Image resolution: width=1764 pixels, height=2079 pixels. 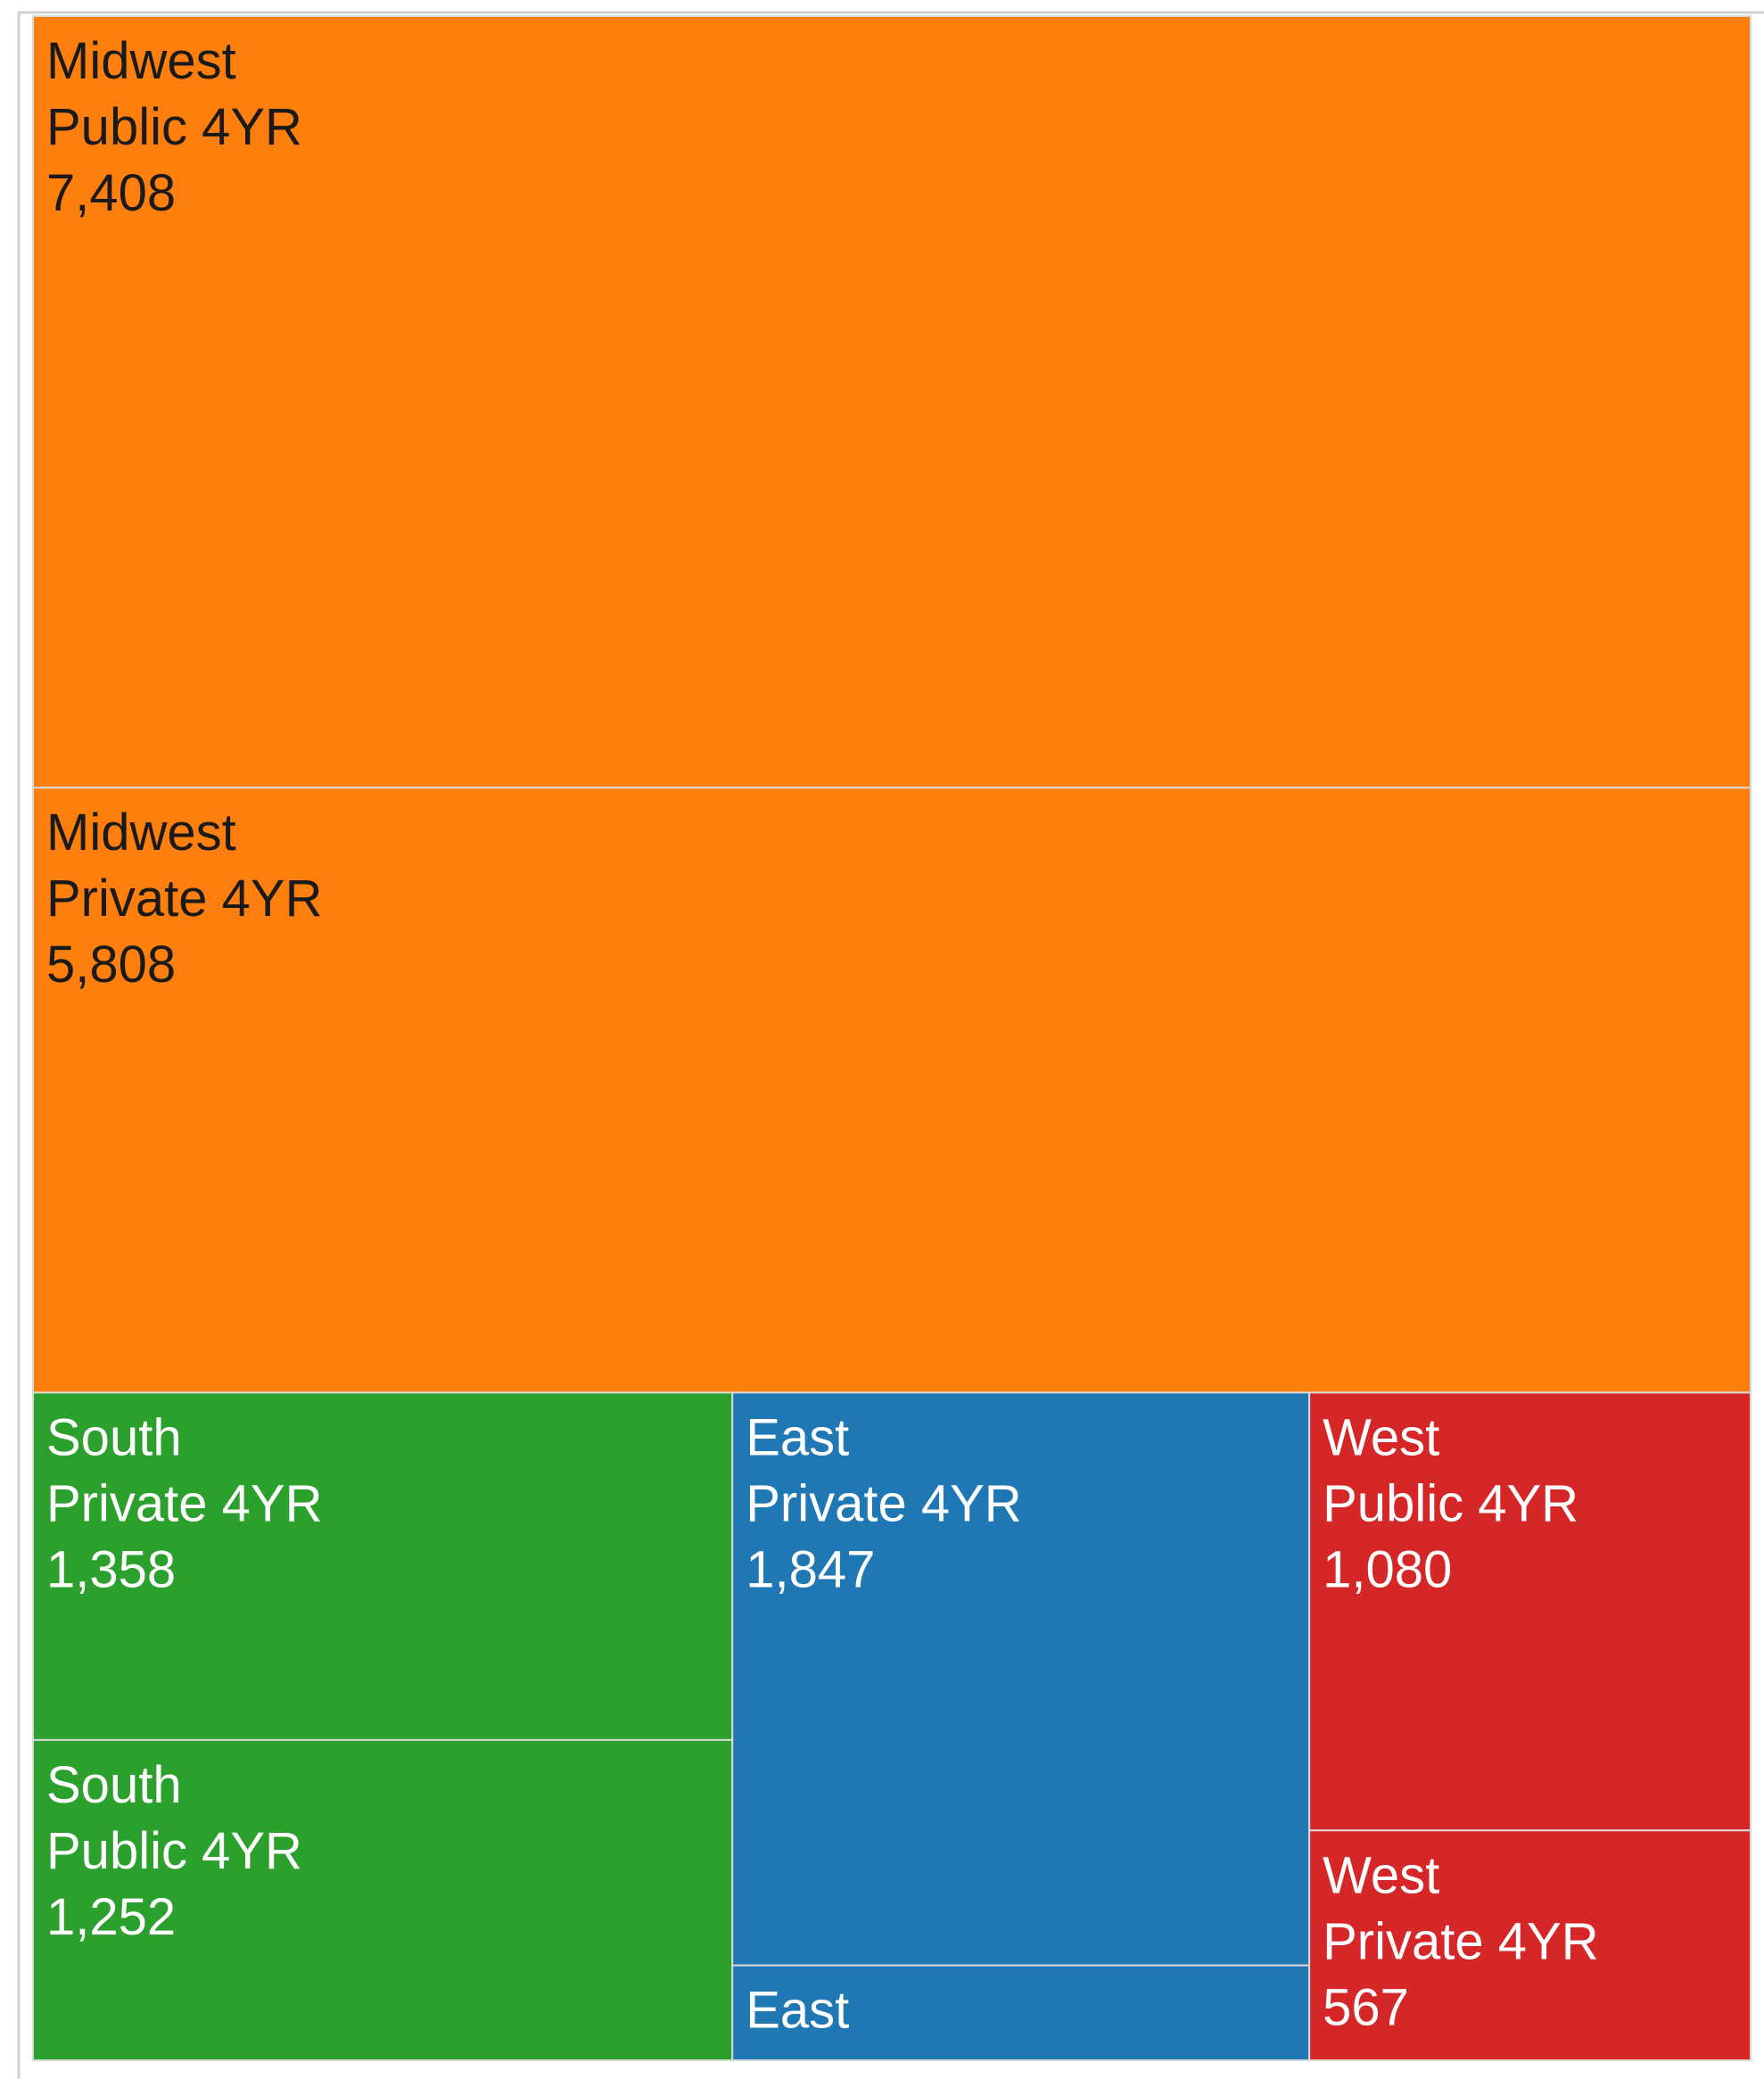 I want to click on cell-value-label: 7,408, so click(x=111, y=193).